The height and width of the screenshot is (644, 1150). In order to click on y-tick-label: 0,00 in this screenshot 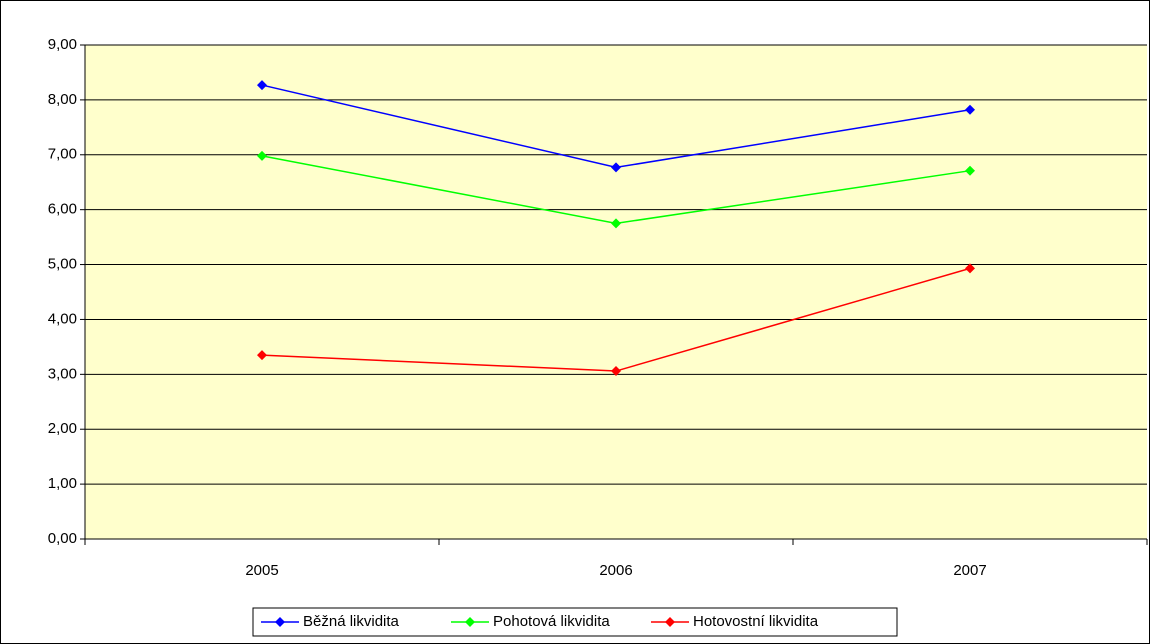, I will do `click(62, 538)`.